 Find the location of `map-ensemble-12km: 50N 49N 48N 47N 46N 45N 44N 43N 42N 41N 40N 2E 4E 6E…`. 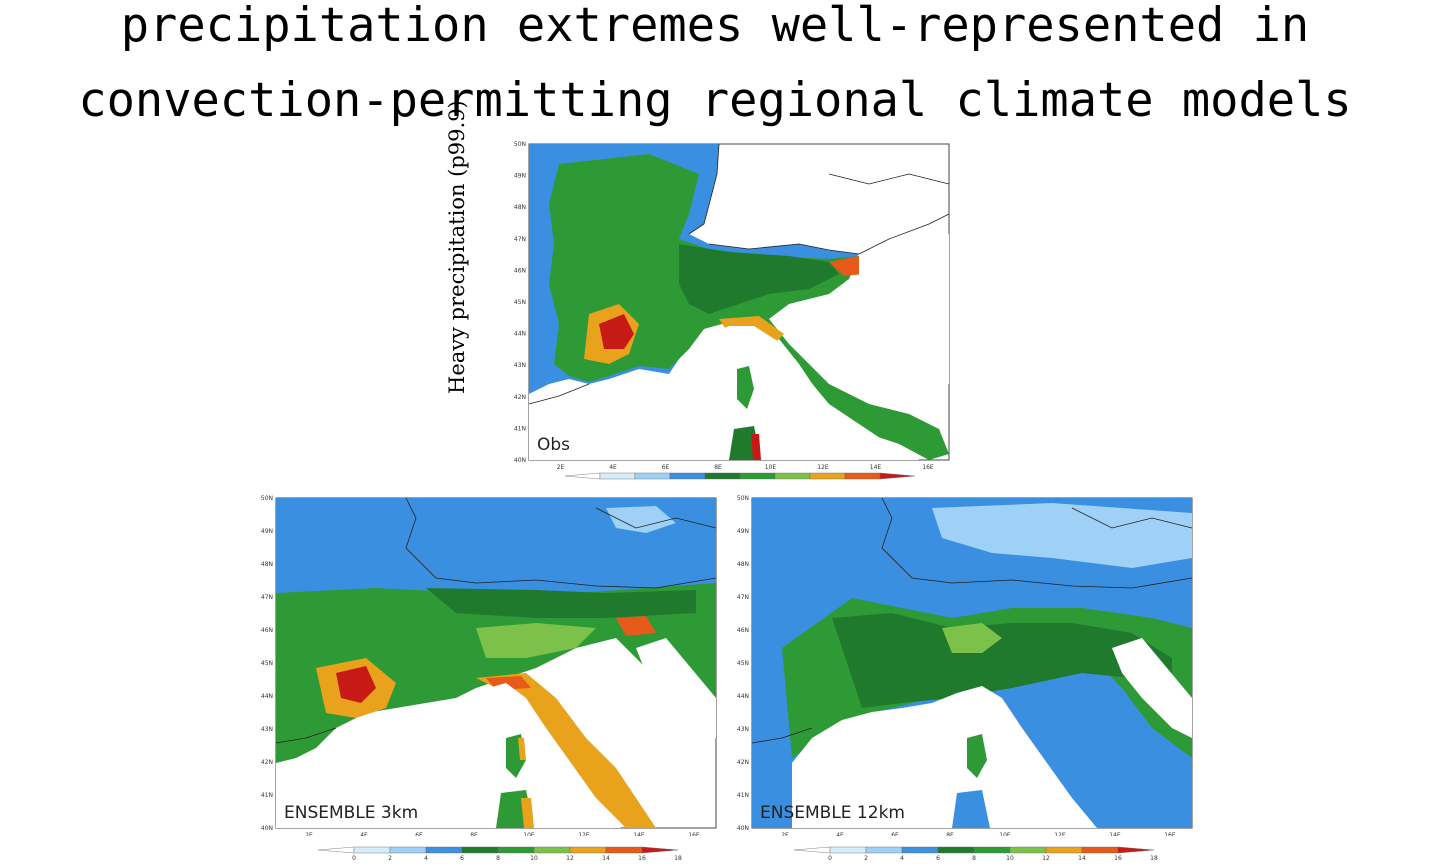

map-ensemble-12km: 50N 49N 48N 47N 46N 45N 44N 43N 42N 41N 40N 2E 4E 6E… is located at coordinates (963, 665).